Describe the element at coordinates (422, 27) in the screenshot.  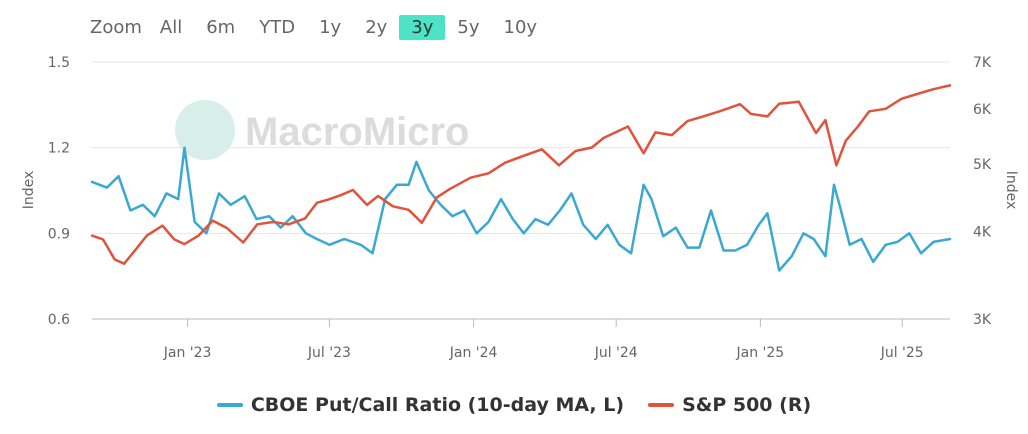
I see `zoom-button-3y: 3y` at that location.